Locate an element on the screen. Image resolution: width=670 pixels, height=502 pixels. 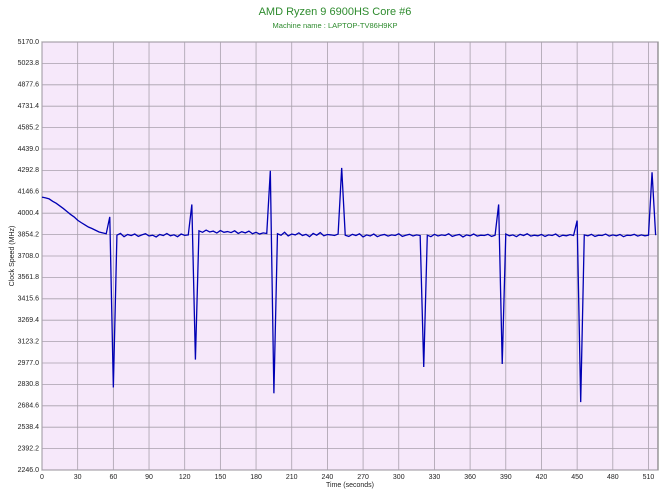
x-tick-label: 30 is located at coordinates (78, 477).